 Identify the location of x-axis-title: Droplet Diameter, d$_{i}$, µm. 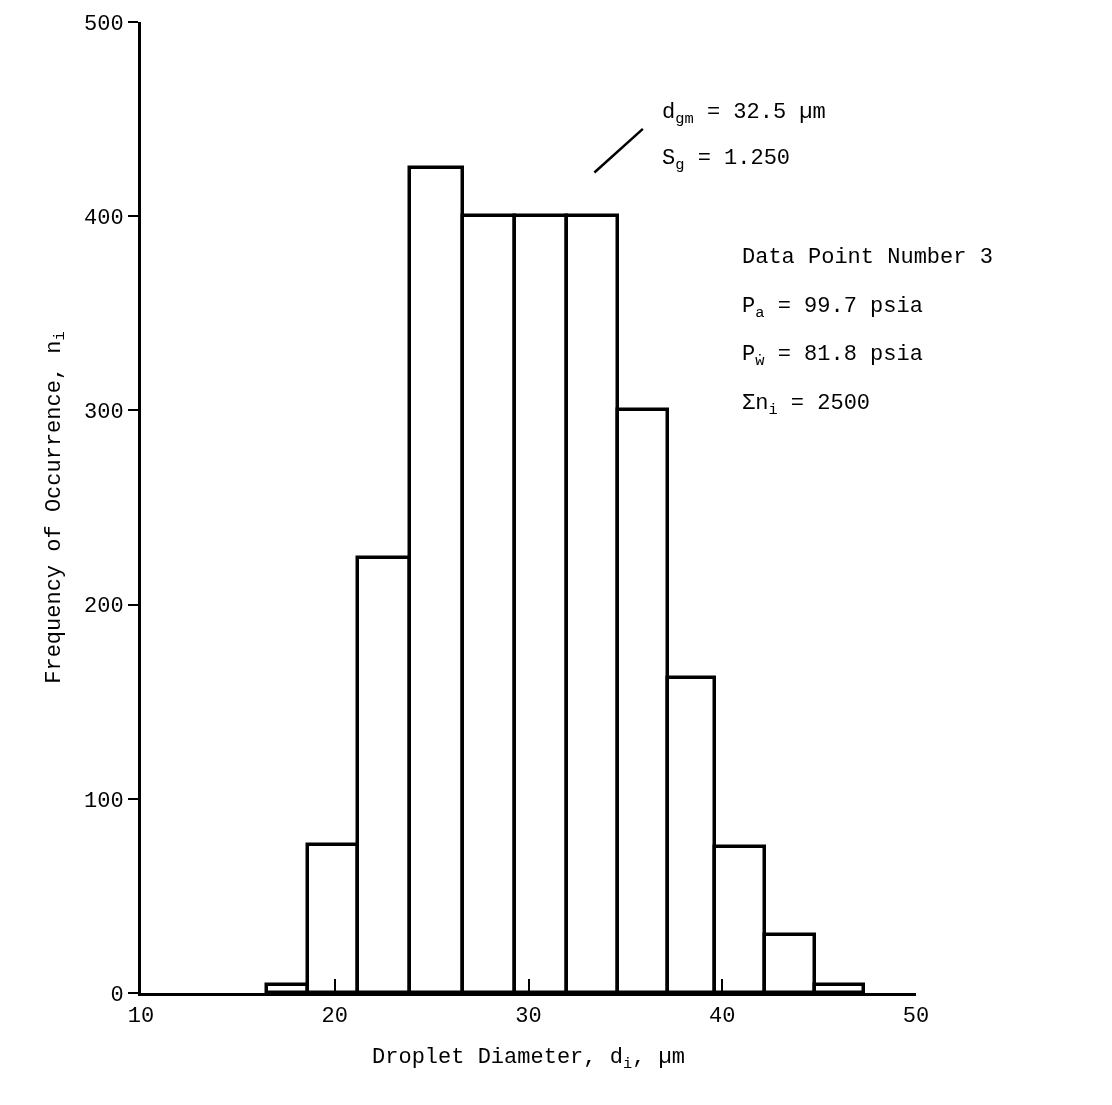
(528, 1059).